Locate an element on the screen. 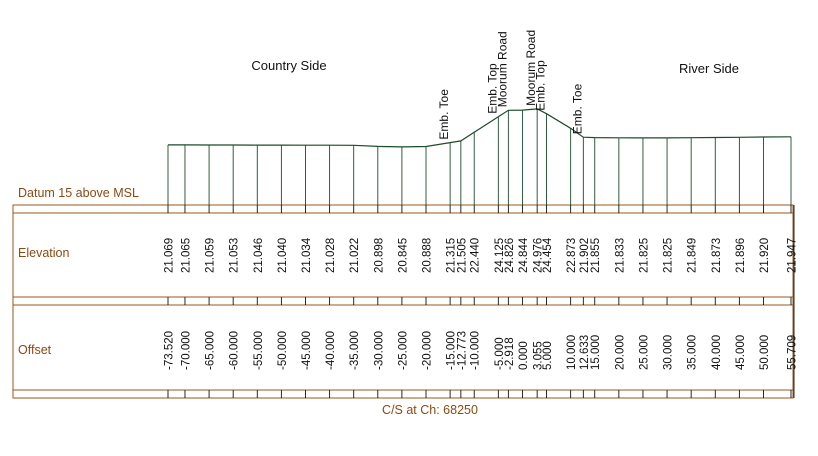  elevation-value-label: 21.059 is located at coordinates (211, 255).